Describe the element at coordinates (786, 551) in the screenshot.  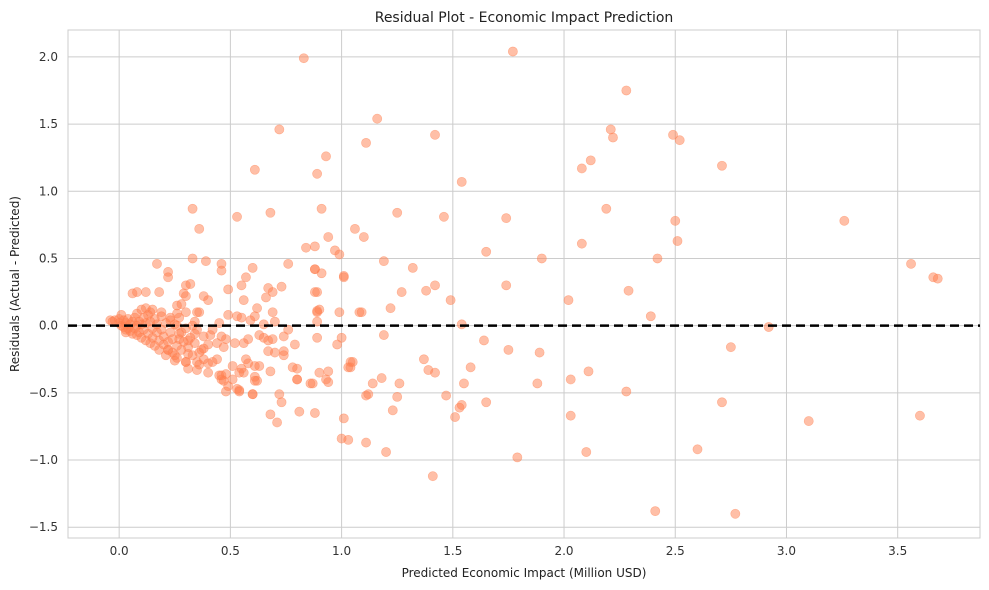
I see `x-tick-label: 3.0` at that location.